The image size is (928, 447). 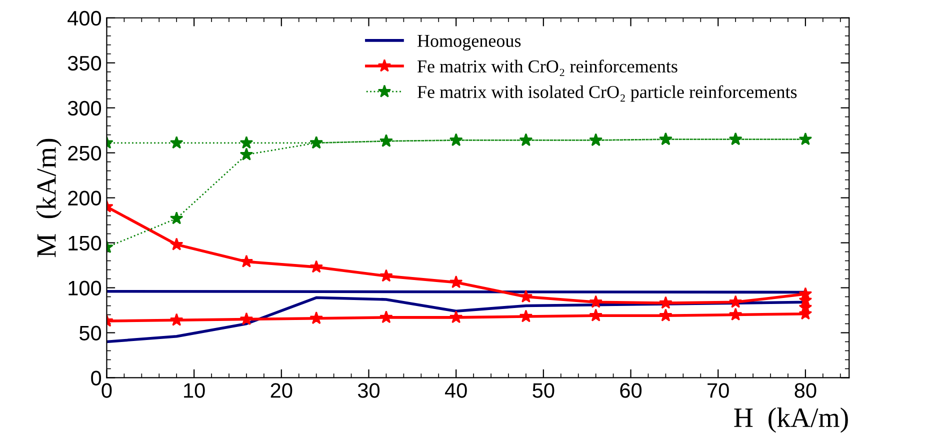 I want to click on y-tick-label: 150, so click(x=85, y=243).